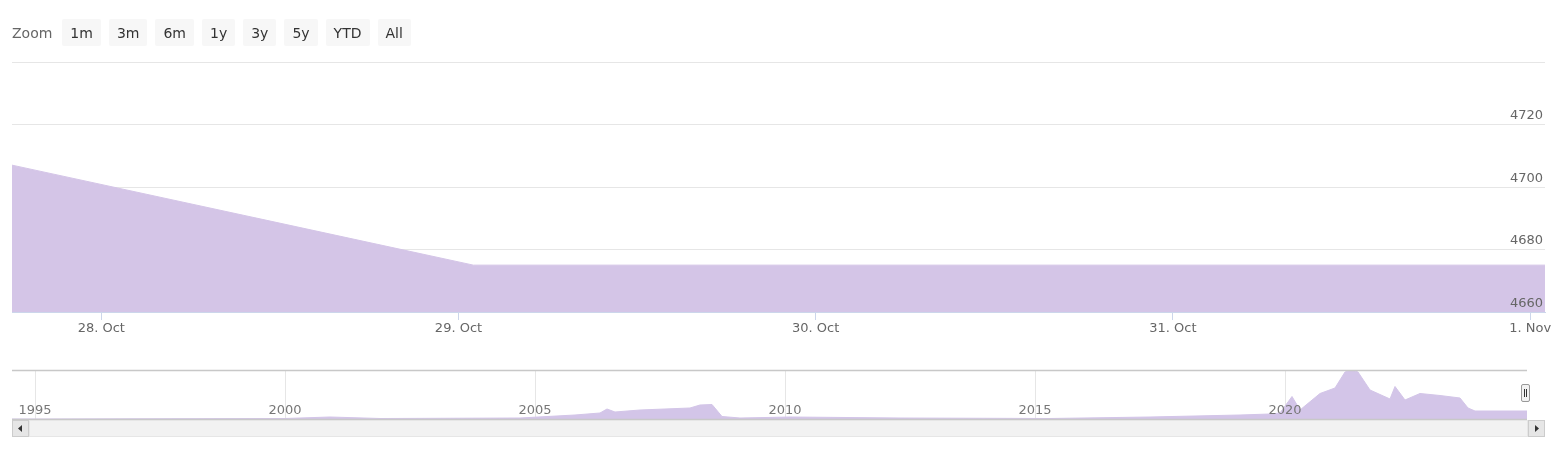  What do you see at coordinates (1526, 115) in the screenshot?
I see `y-tick-label: 4720` at bounding box center [1526, 115].